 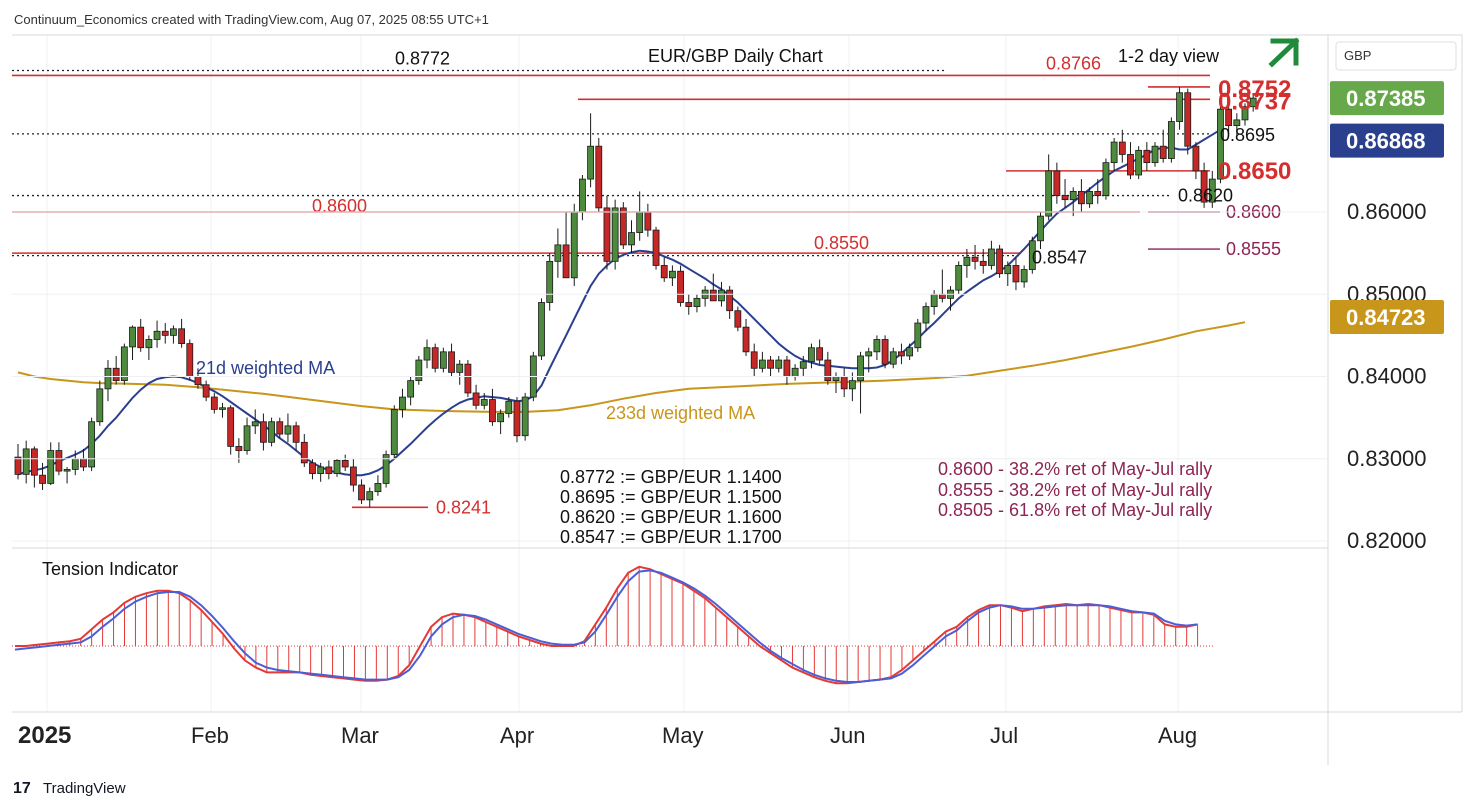 What do you see at coordinates (1253, 249) in the screenshot?
I see `level-label: 0.8555` at bounding box center [1253, 249].